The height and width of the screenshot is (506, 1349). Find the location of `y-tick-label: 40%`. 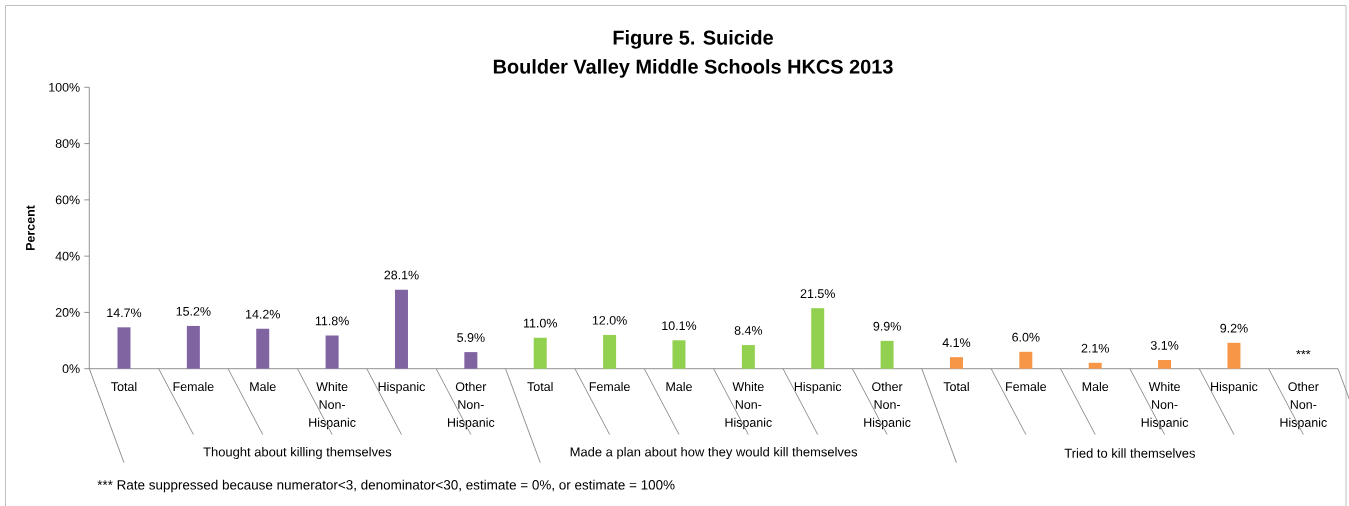

y-tick-label: 40% is located at coordinates (67, 256).